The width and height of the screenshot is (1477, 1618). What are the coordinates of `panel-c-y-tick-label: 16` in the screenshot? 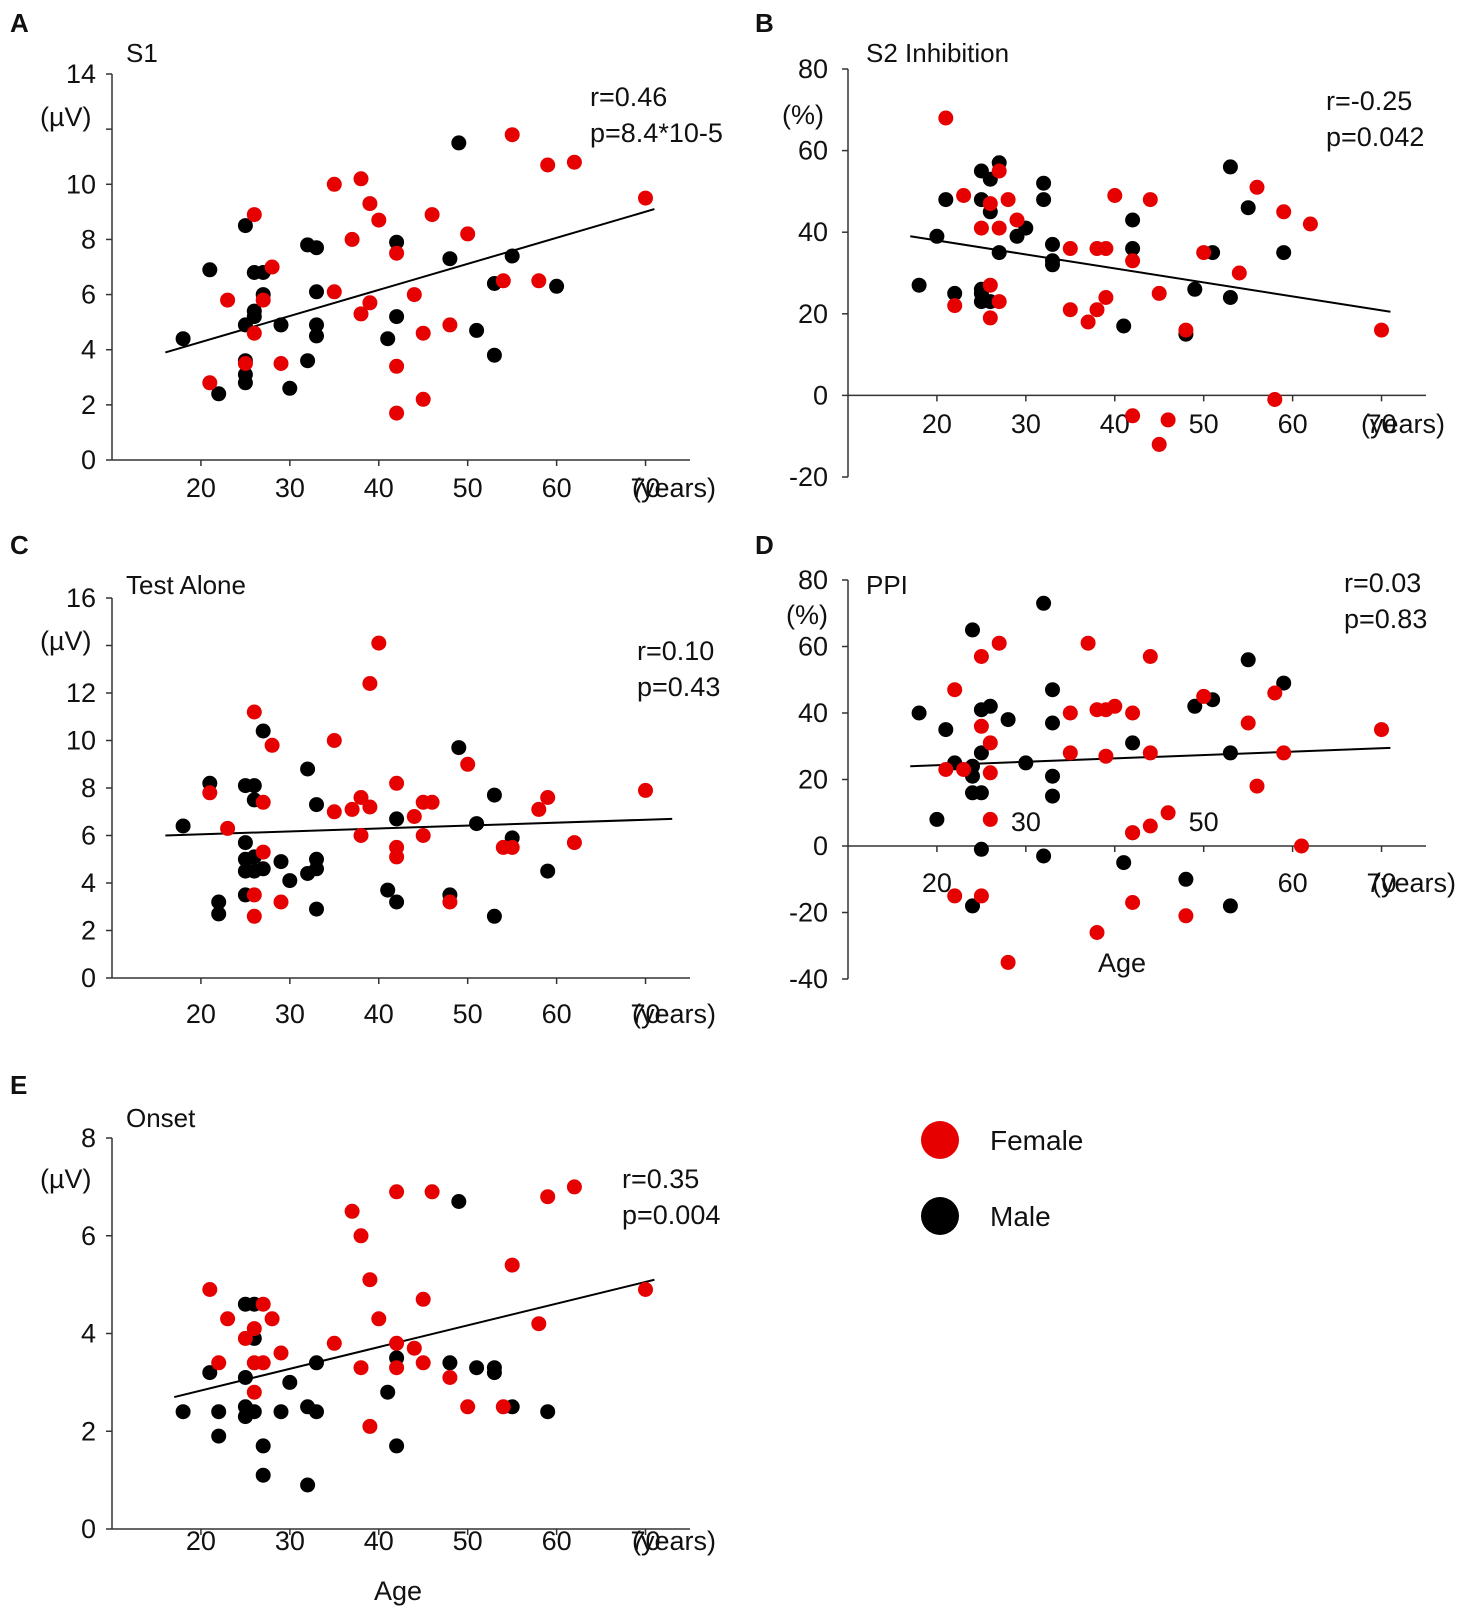 It's located at (81, 598).